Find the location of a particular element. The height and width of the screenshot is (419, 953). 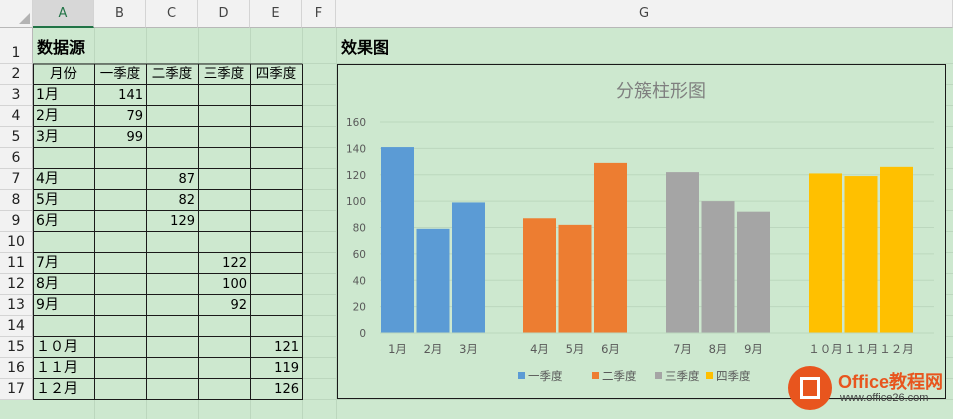

month-cell: 3月 is located at coordinates (47, 137).